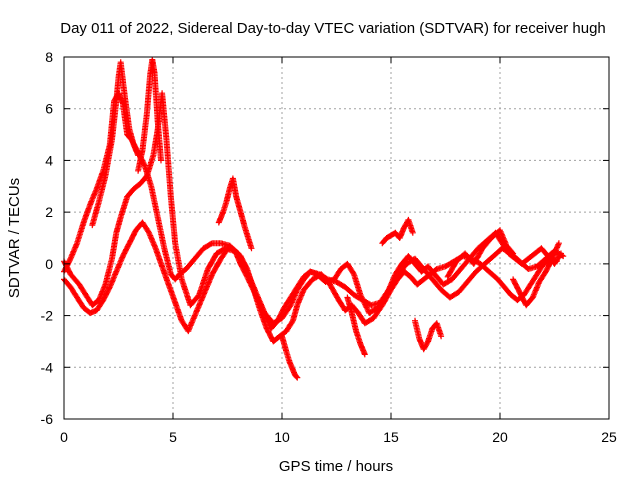 The width and height of the screenshot is (640, 480). I want to click on data-markers-track-h, so click(356, 326).